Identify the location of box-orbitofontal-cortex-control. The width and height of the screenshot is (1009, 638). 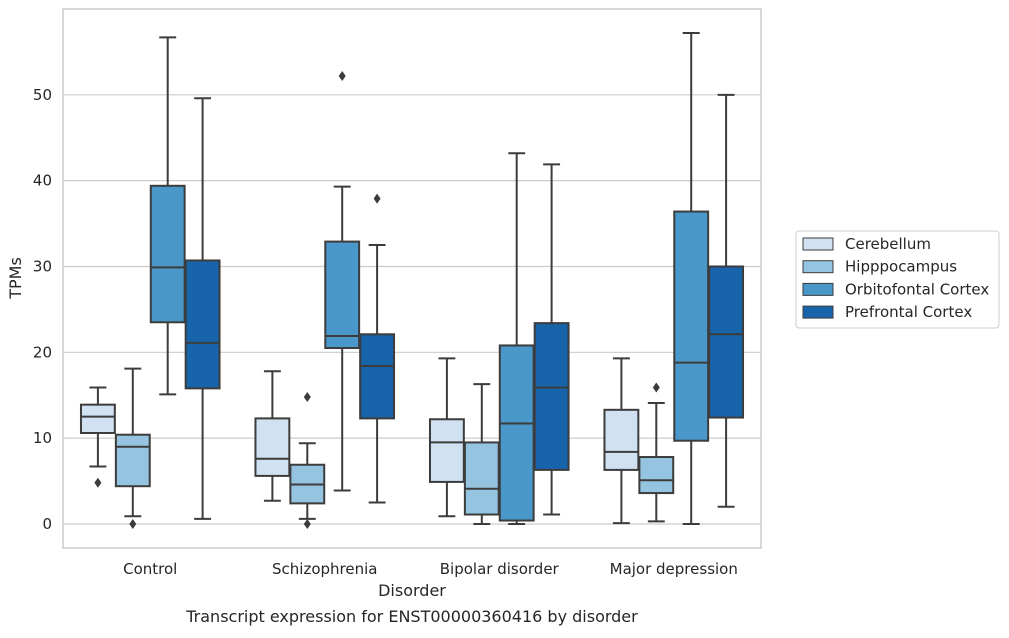
(167, 216).